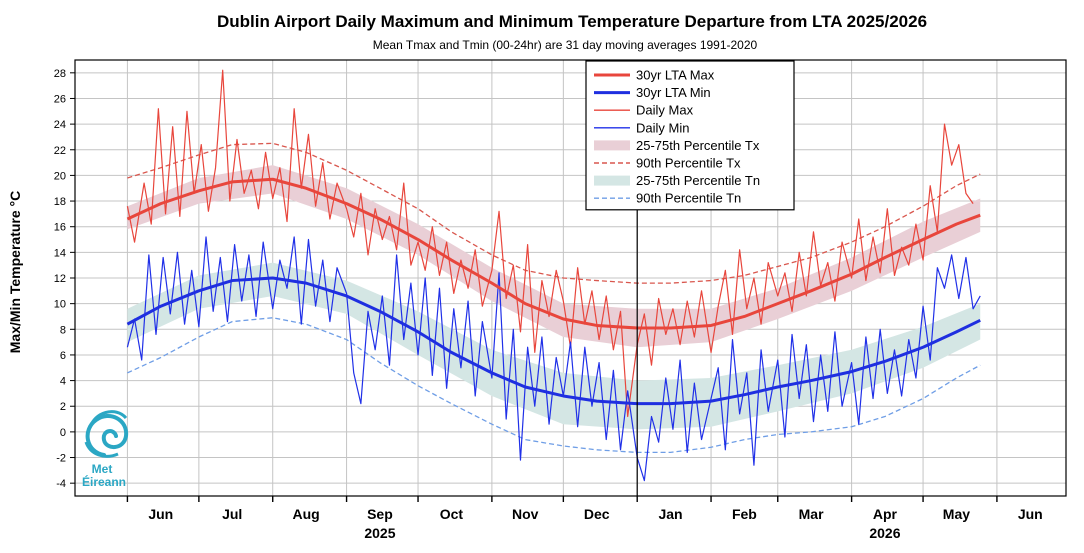 This screenshot has width=1084, height=553. I want to click on logo-text-met: Met, so click(102, 469).